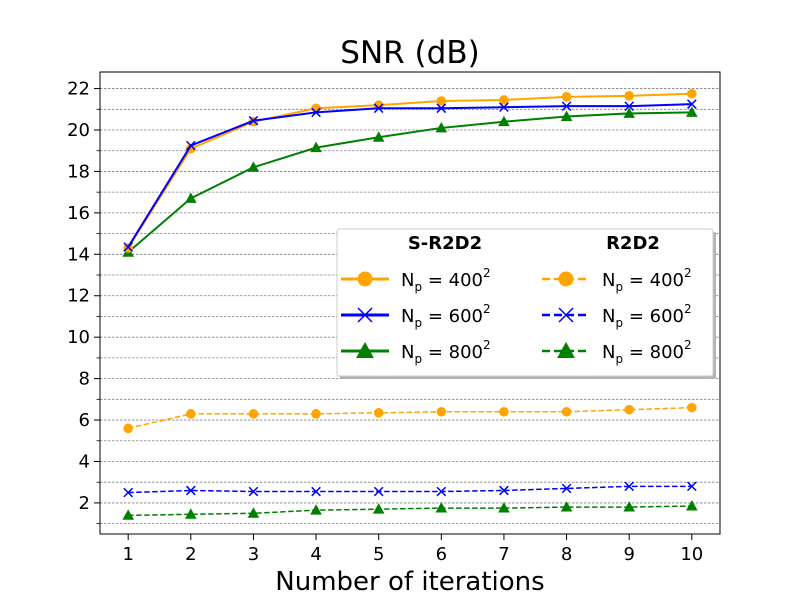  What do you see at coordinates (78, 171) in the screenshot?
I see `y-tick-label: 18` at bounding box center [78, 171].